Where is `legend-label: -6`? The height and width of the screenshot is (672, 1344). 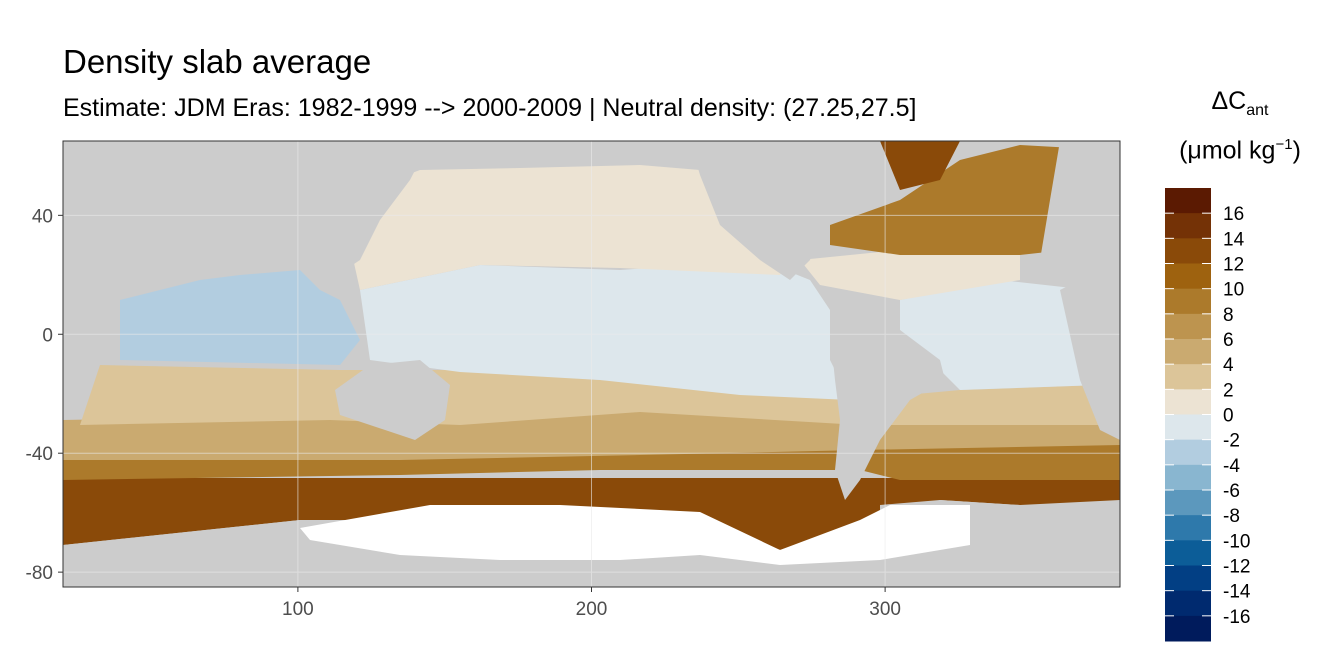 legend-label: -6 is located at coordinates (1231, 491).